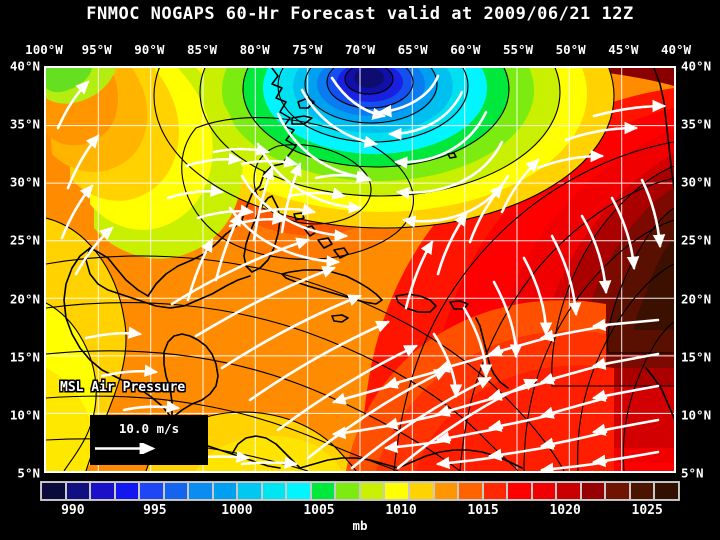  Describe the element at coordinates (123, 387) in the screenshot. I see `field-label: MSL Air Pressure` at that location.